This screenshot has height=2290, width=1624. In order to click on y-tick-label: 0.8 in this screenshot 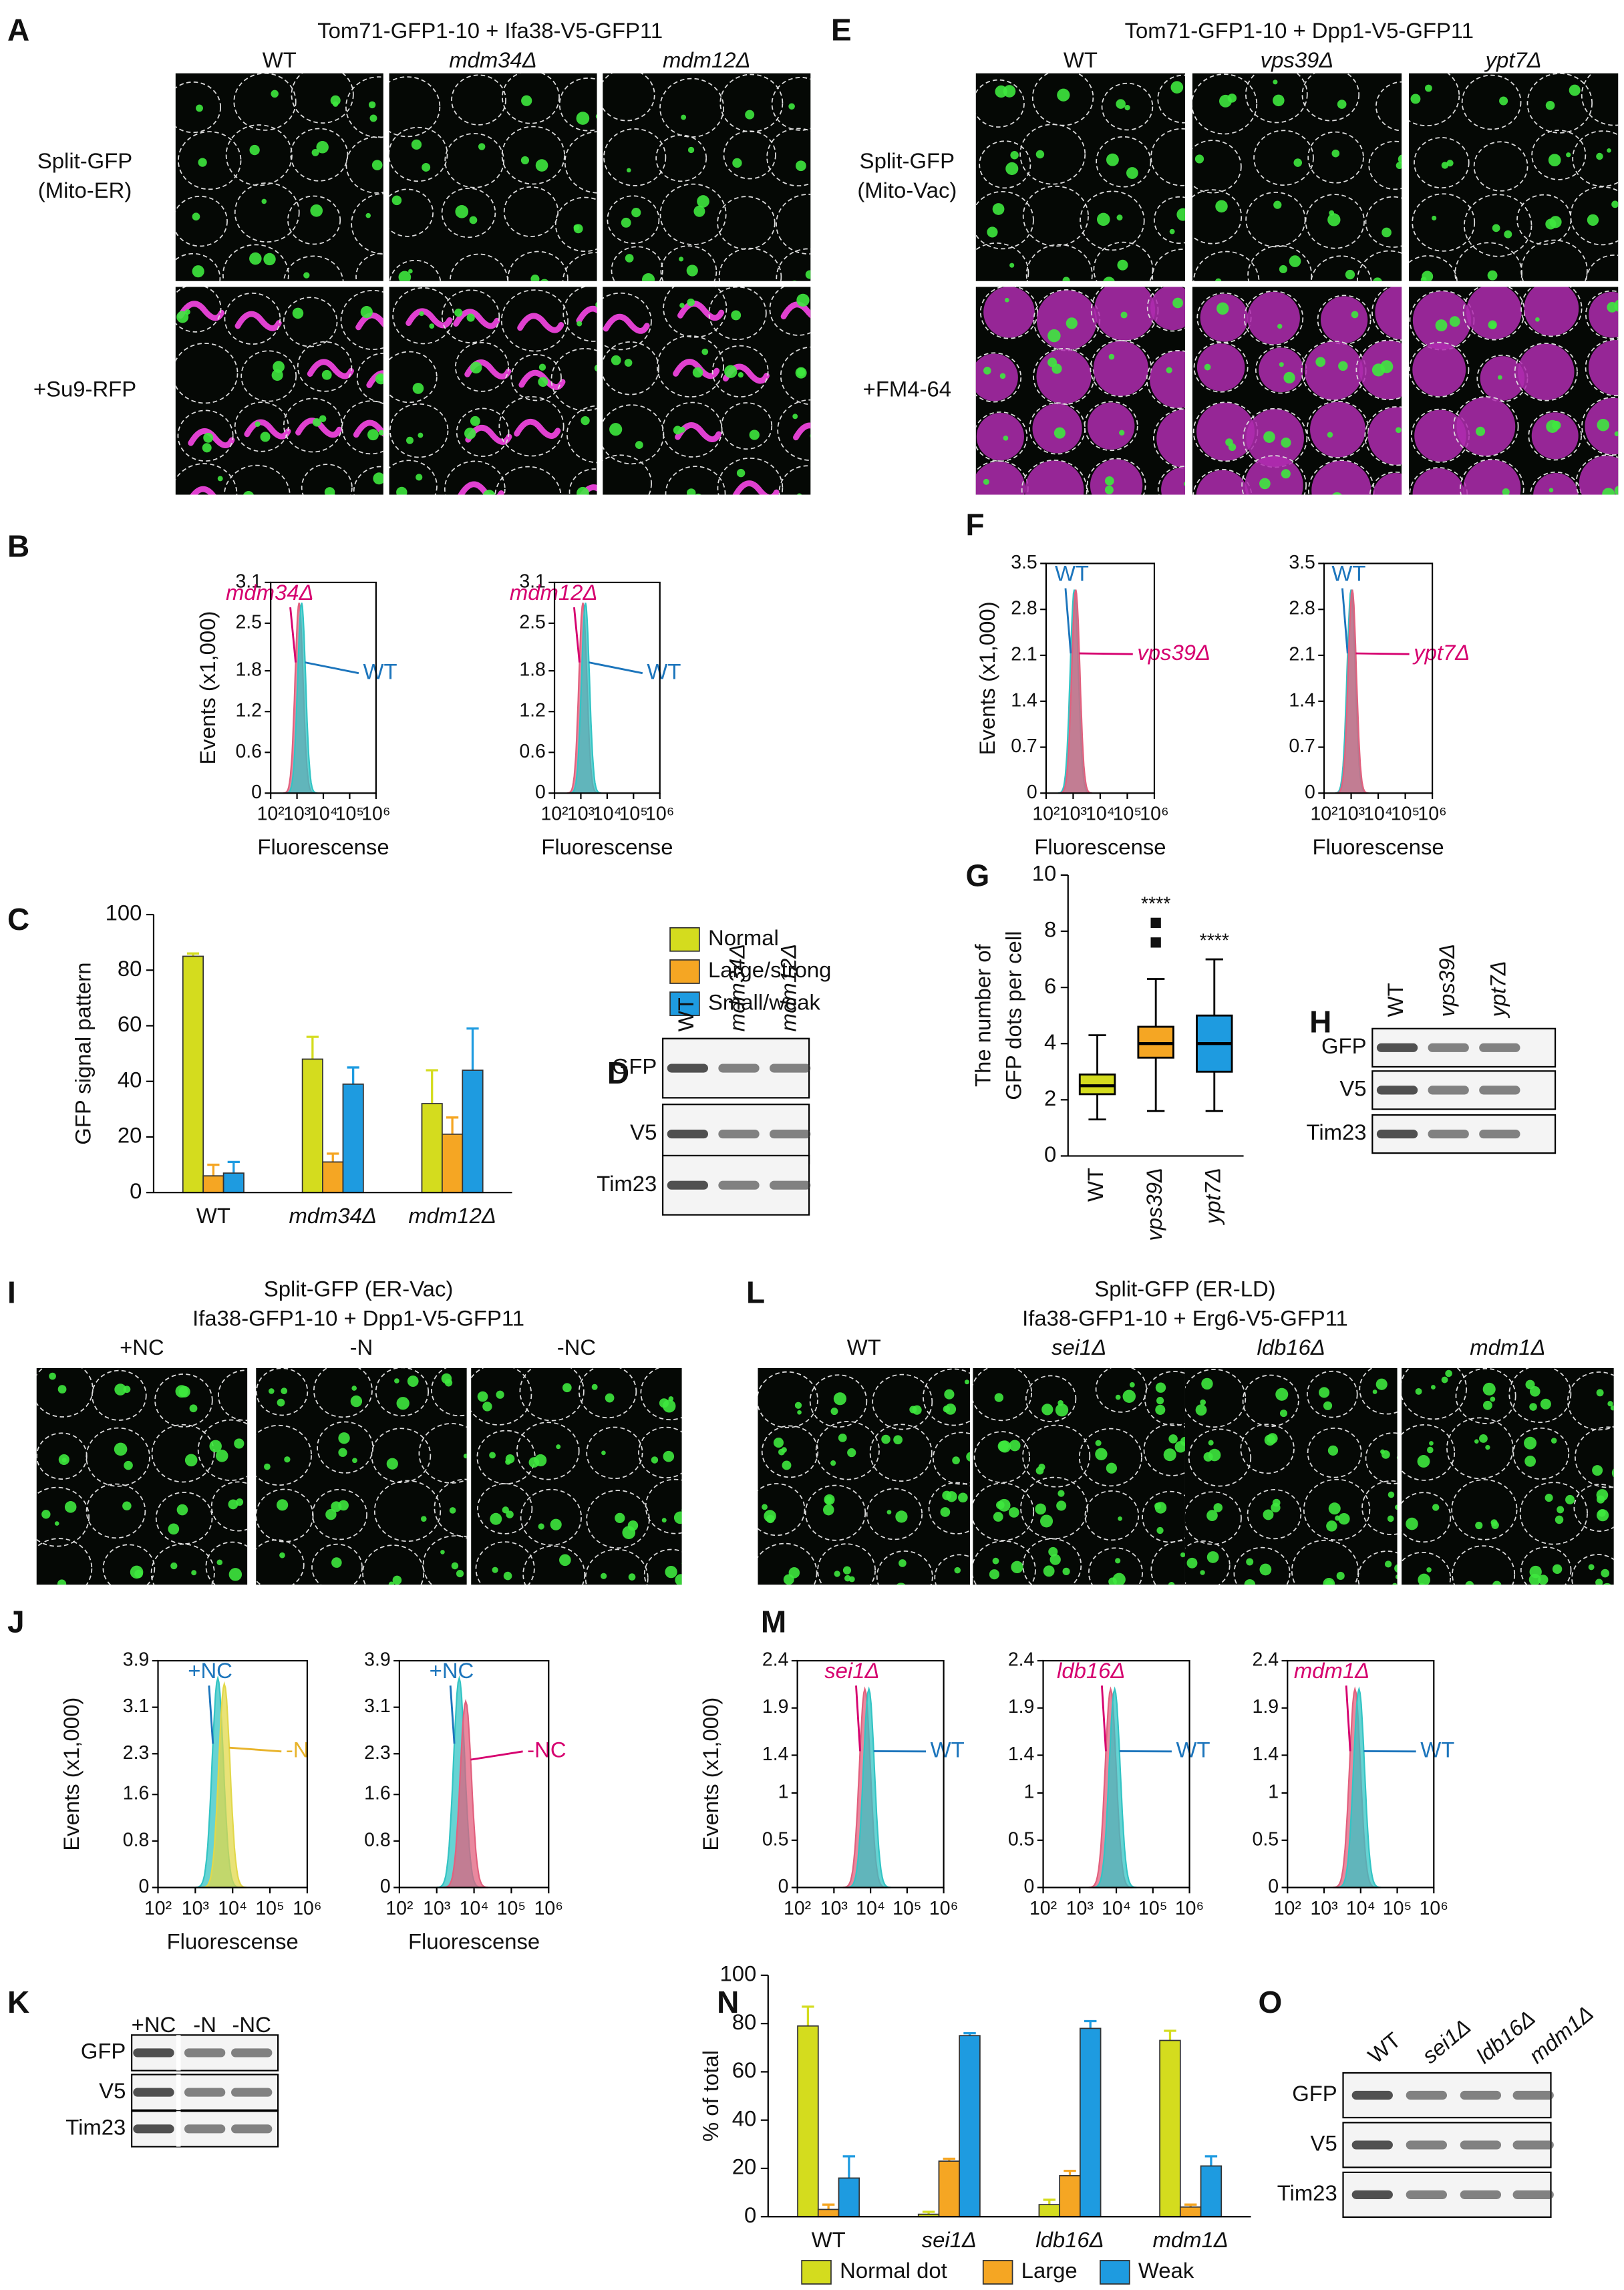, I will do `click(136, 1839)`.